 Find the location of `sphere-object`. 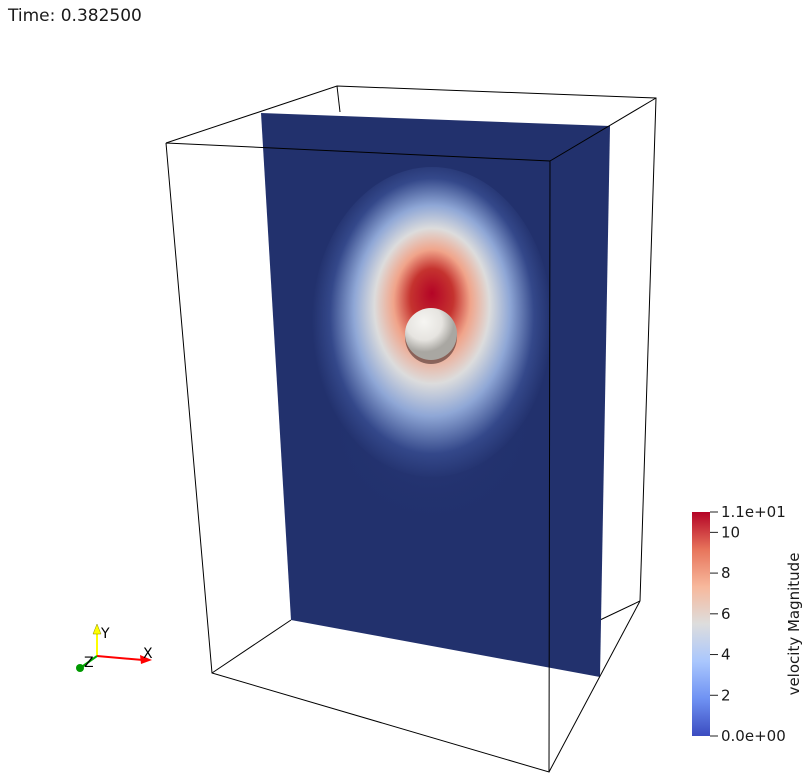

sphere-object is located at coordinates (431, 336).